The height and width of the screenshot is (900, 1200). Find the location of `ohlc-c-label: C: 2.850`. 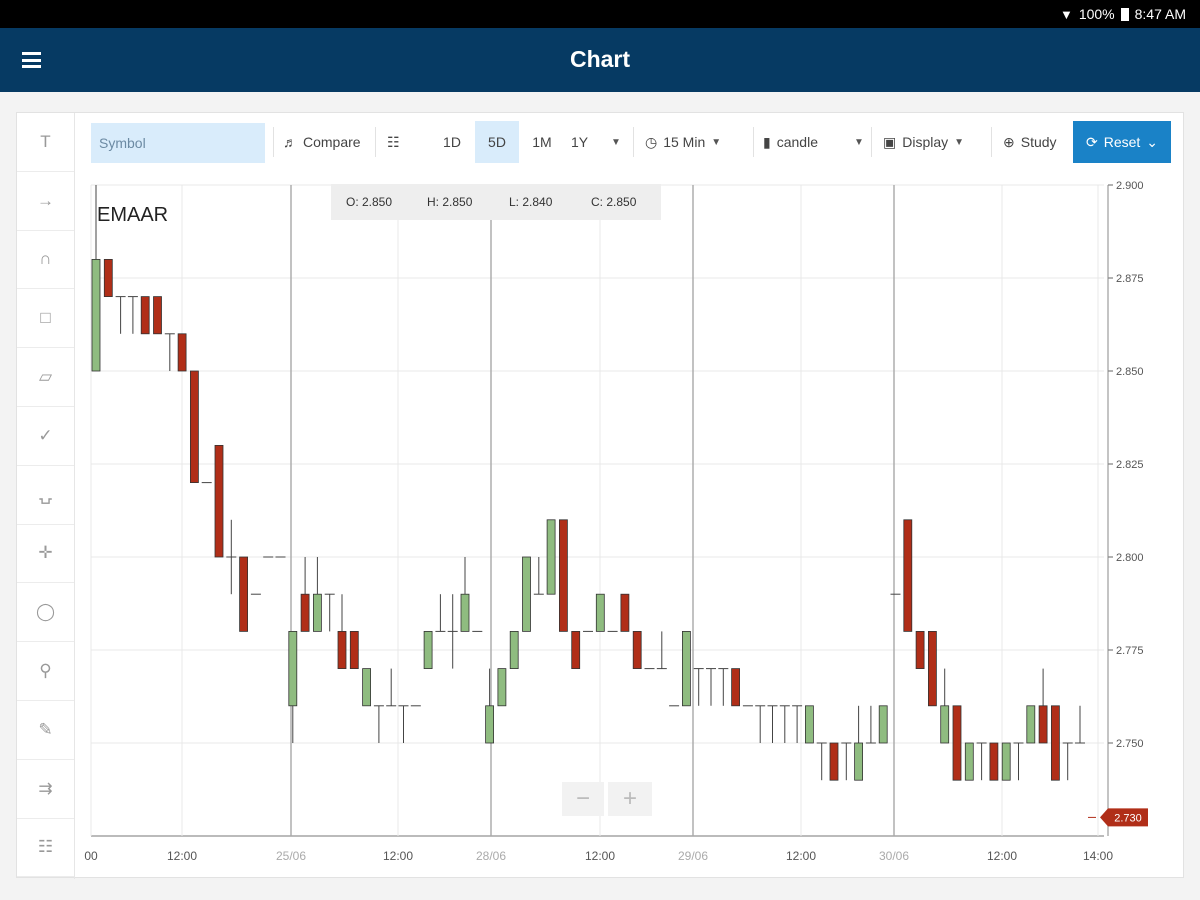

ohlc-c-label: C: 2.850 is located at coordinates (614, 202).